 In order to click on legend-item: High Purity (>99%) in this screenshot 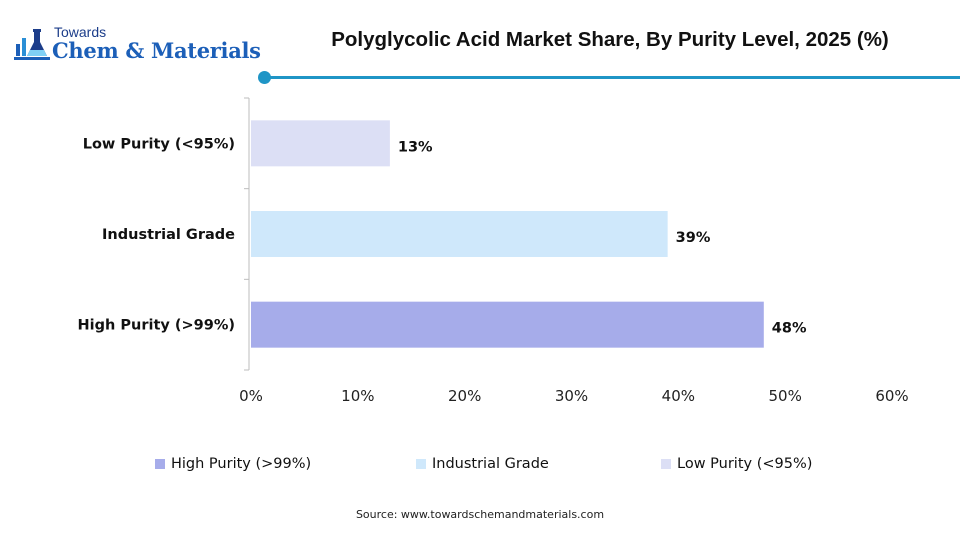, I will do `click(233, 464)`.